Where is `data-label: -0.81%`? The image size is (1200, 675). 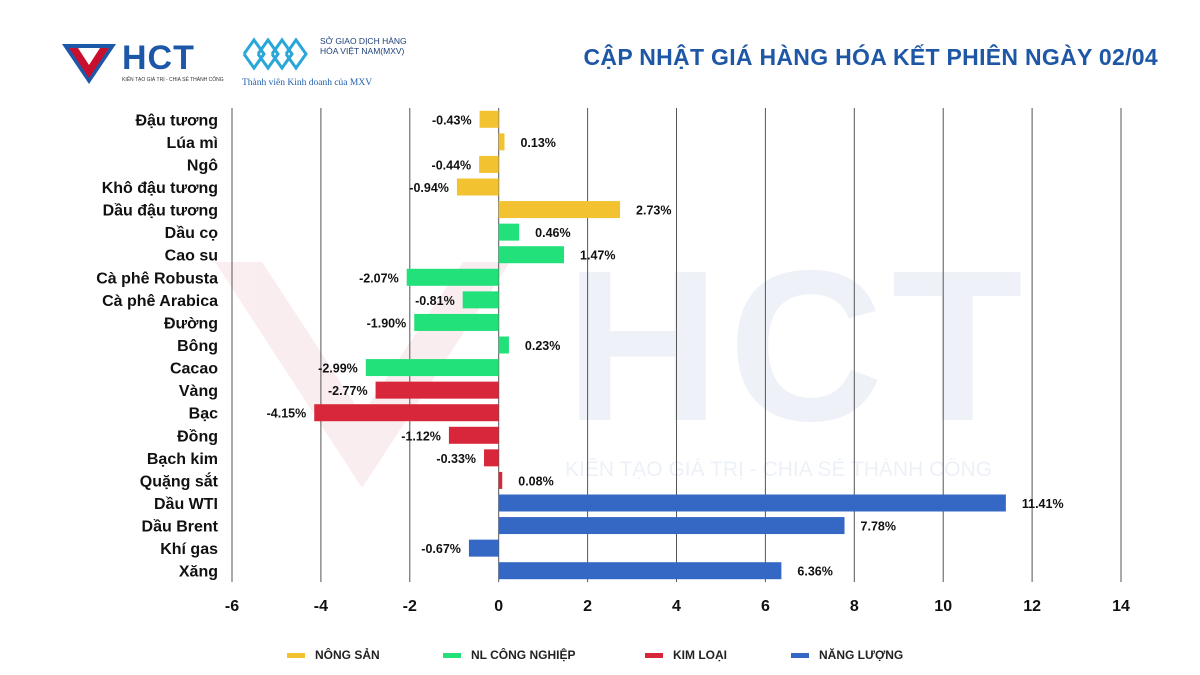
data-label: -0.81% is located at coordinates (435, 301).